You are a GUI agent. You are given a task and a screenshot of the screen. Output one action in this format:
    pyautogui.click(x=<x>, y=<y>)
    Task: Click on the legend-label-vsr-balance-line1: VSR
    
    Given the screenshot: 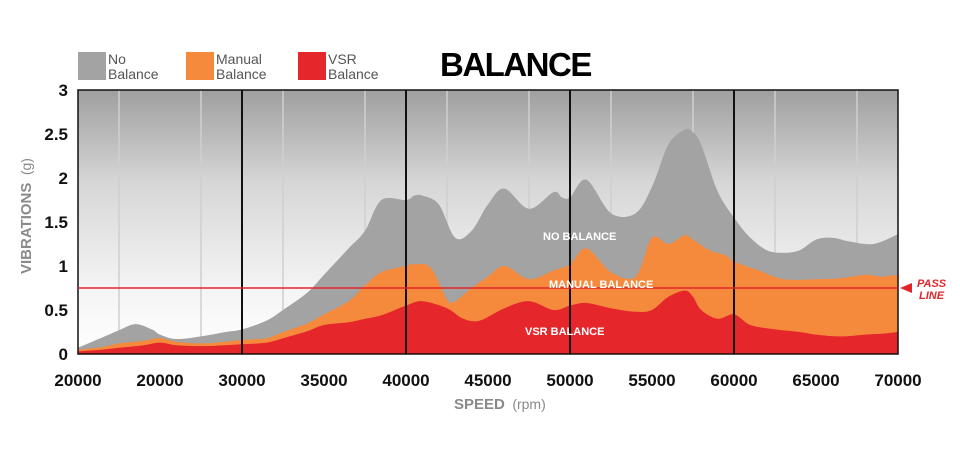 What is the action you would take?
    pyautogui.click(x=342, y=59)
    